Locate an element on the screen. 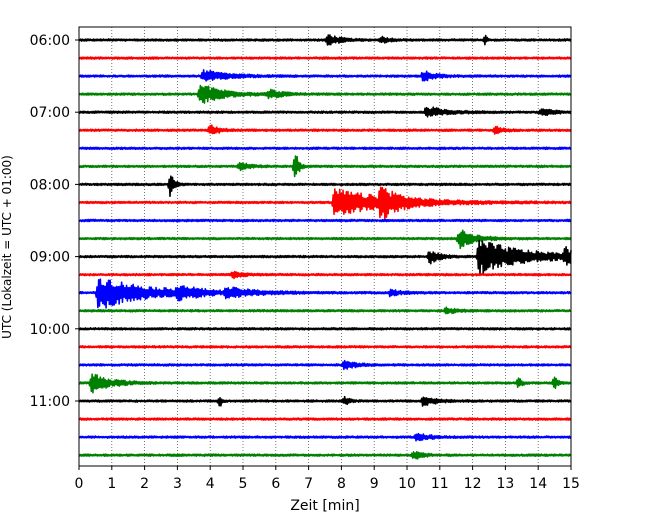  x-tick-label: 7 is located at coordinates (308, 484).